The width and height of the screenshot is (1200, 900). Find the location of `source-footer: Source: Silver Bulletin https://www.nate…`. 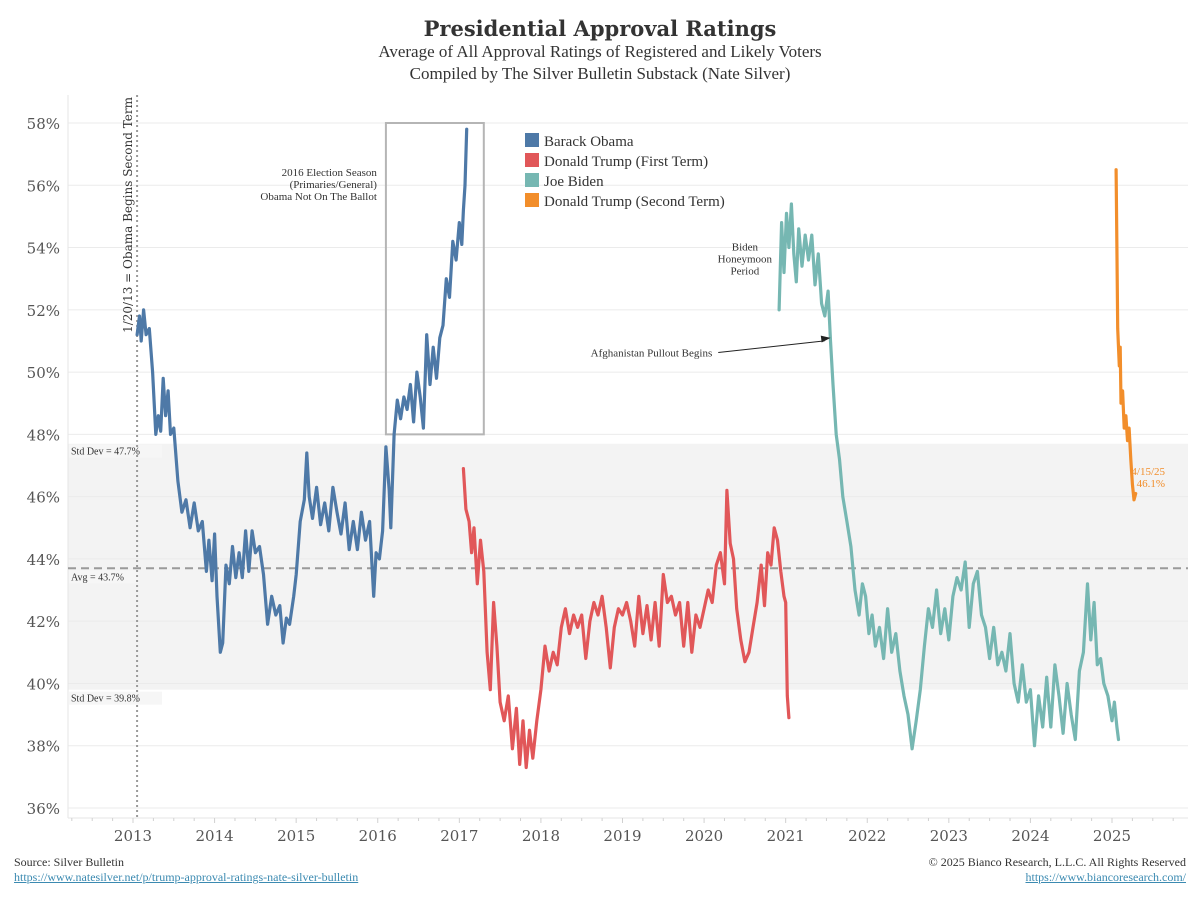

source-footer: Source: Silver Bulletin https://www.nate… is located at coordinates (186, 870).